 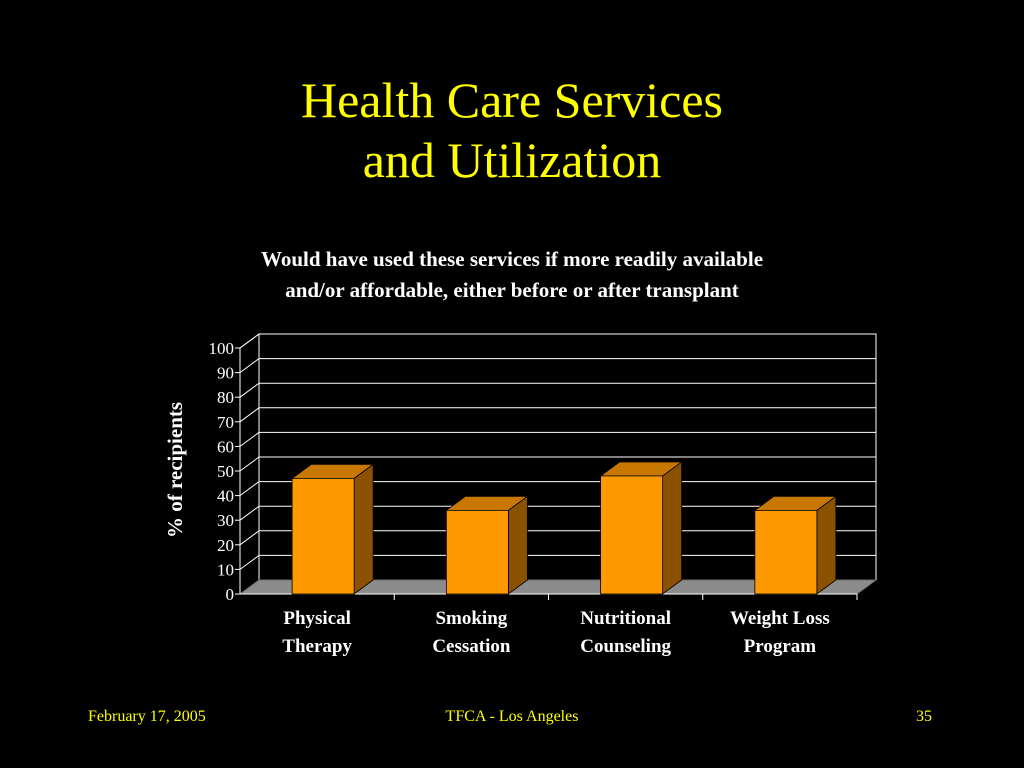 What do you see at coordinates (225, 446) in the screenshot?
I see `y-tick-label: 60` at bounding box center [225, 446].